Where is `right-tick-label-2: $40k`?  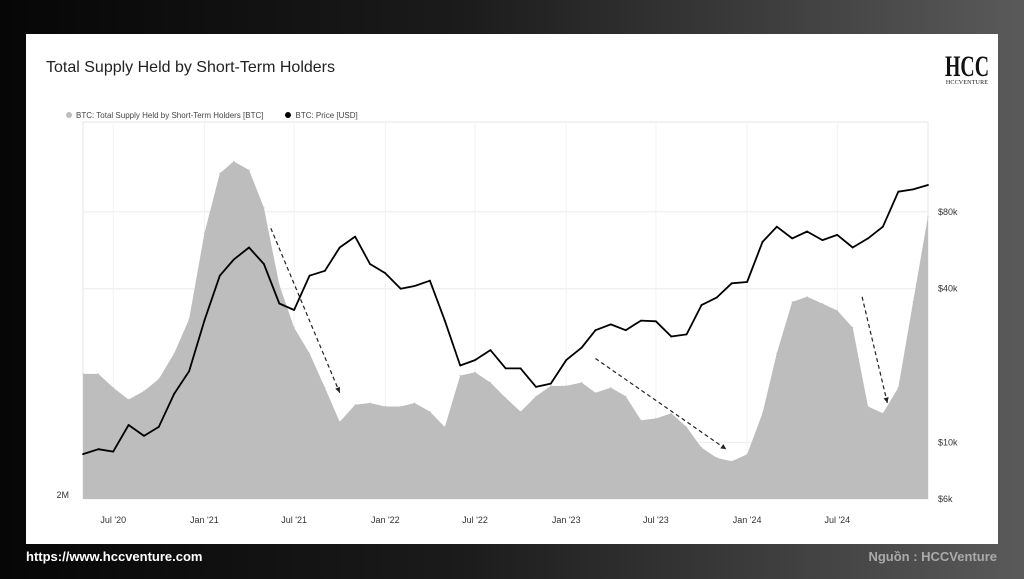 right-tick-label-2: $40k is located at coordinates (948, 289).